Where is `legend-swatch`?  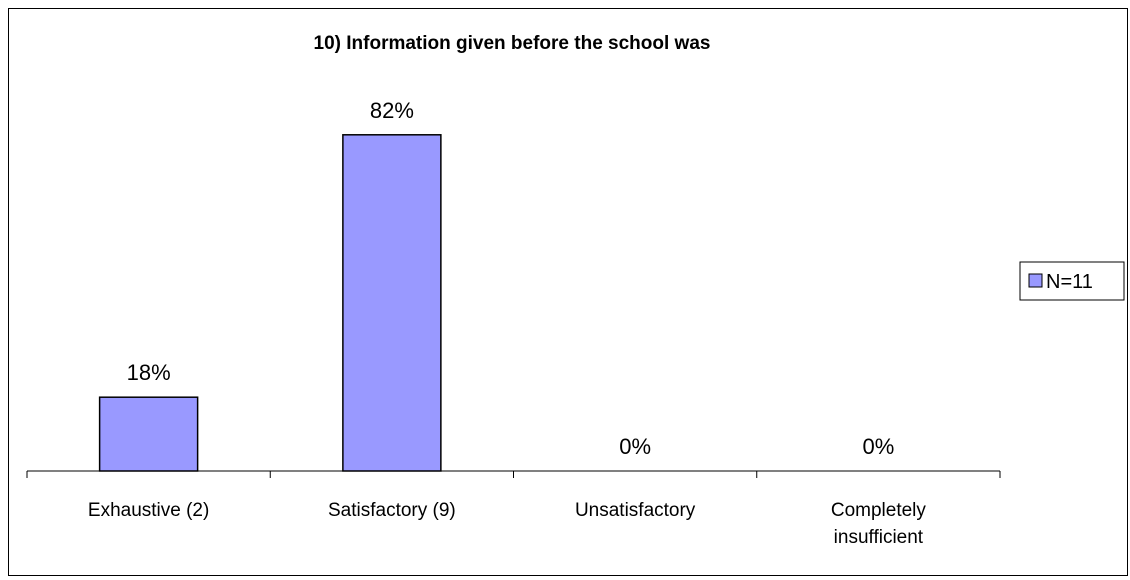 legend-swatch is located at coordinates (1035, 280).